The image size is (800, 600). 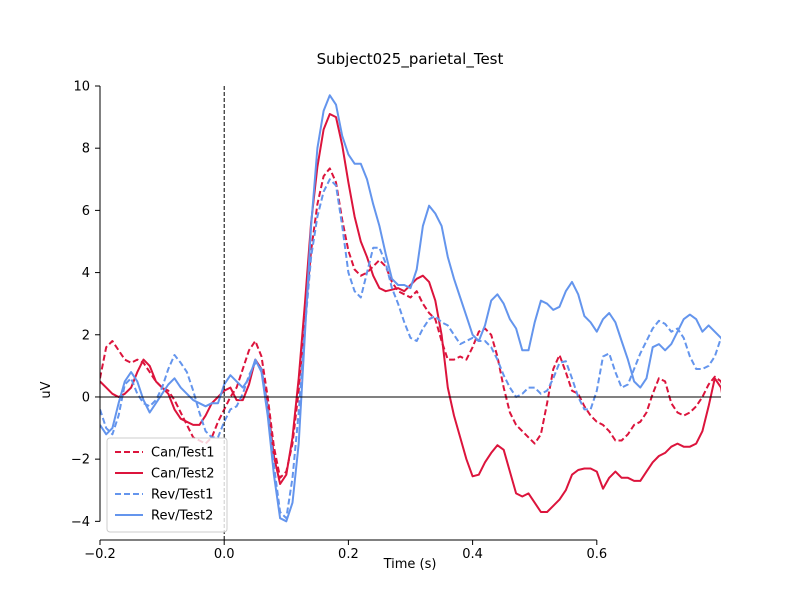 What do you see at coordinates (472, 554) in the screenshot?
I see `x-tick-label: 0.4` at bounding box center [472, 554].